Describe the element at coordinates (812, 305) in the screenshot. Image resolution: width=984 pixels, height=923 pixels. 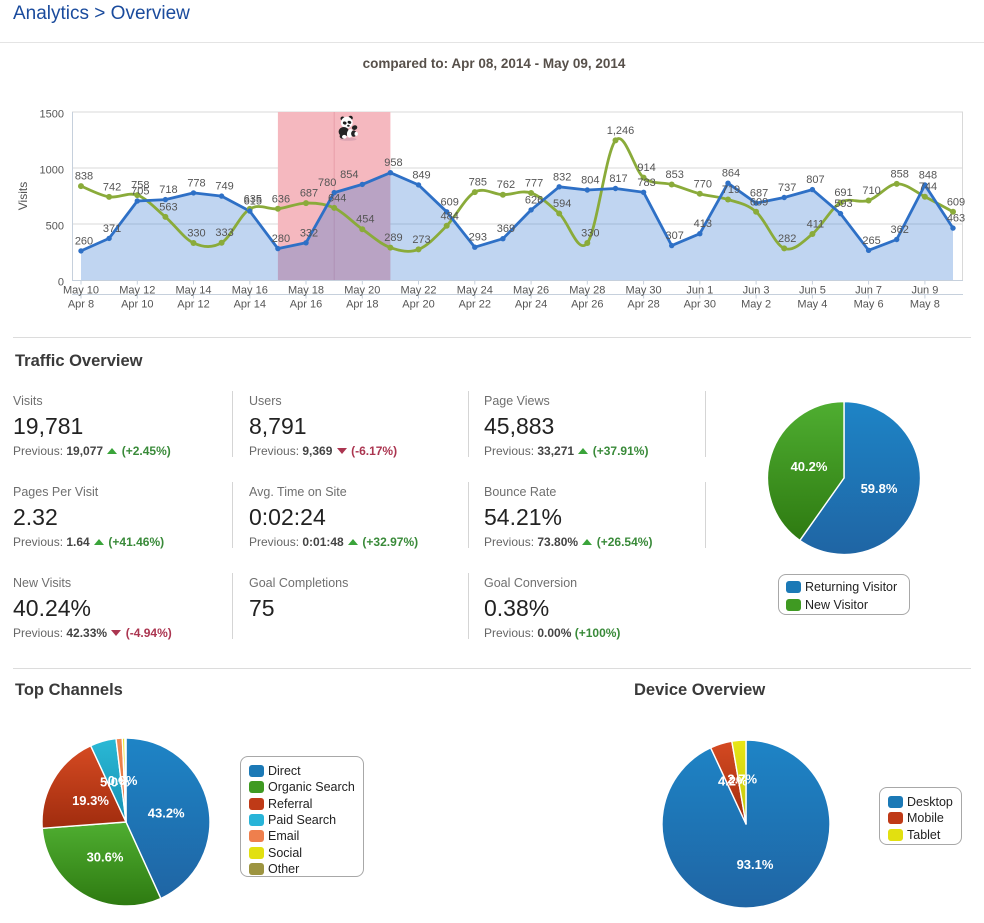
I see `svg-text: May 4` at that location.